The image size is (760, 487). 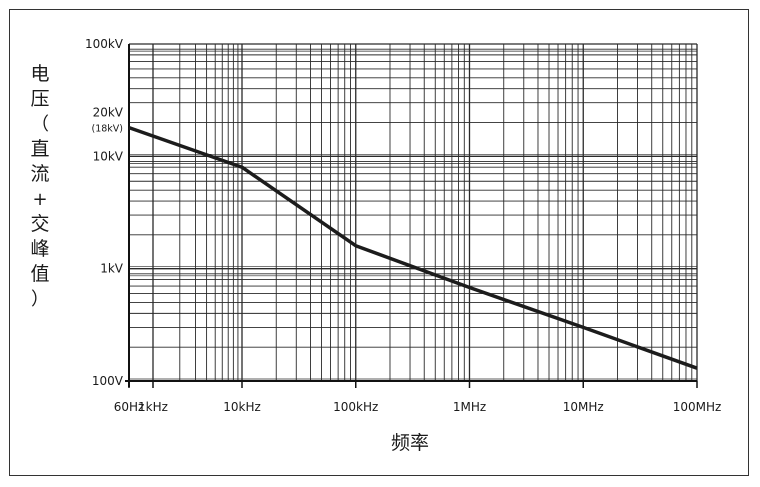 I want to click on x-axis-title: 频率, so click(x=410, y=443).